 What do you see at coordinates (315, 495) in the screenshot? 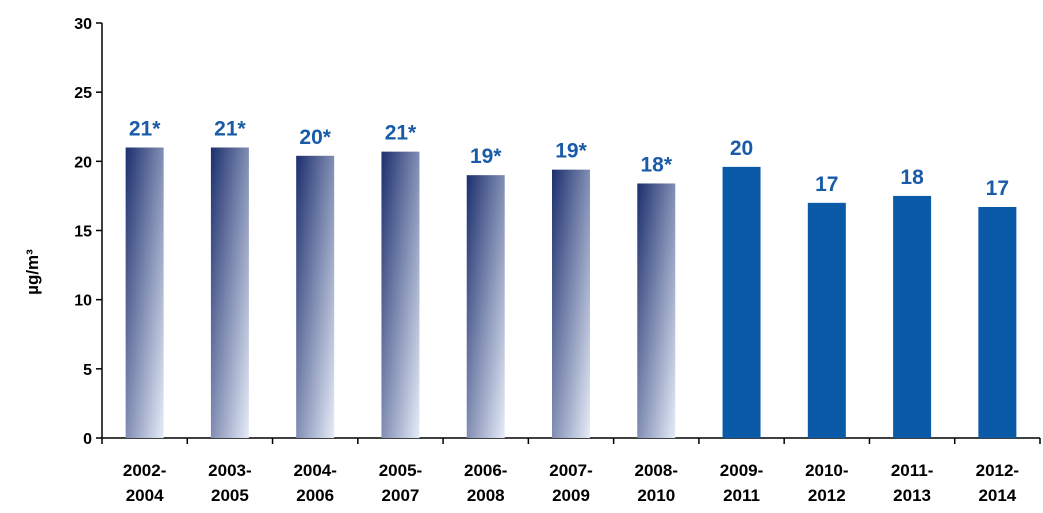
I see `x-tick-label: 2006` at bounding box center [315, 495].